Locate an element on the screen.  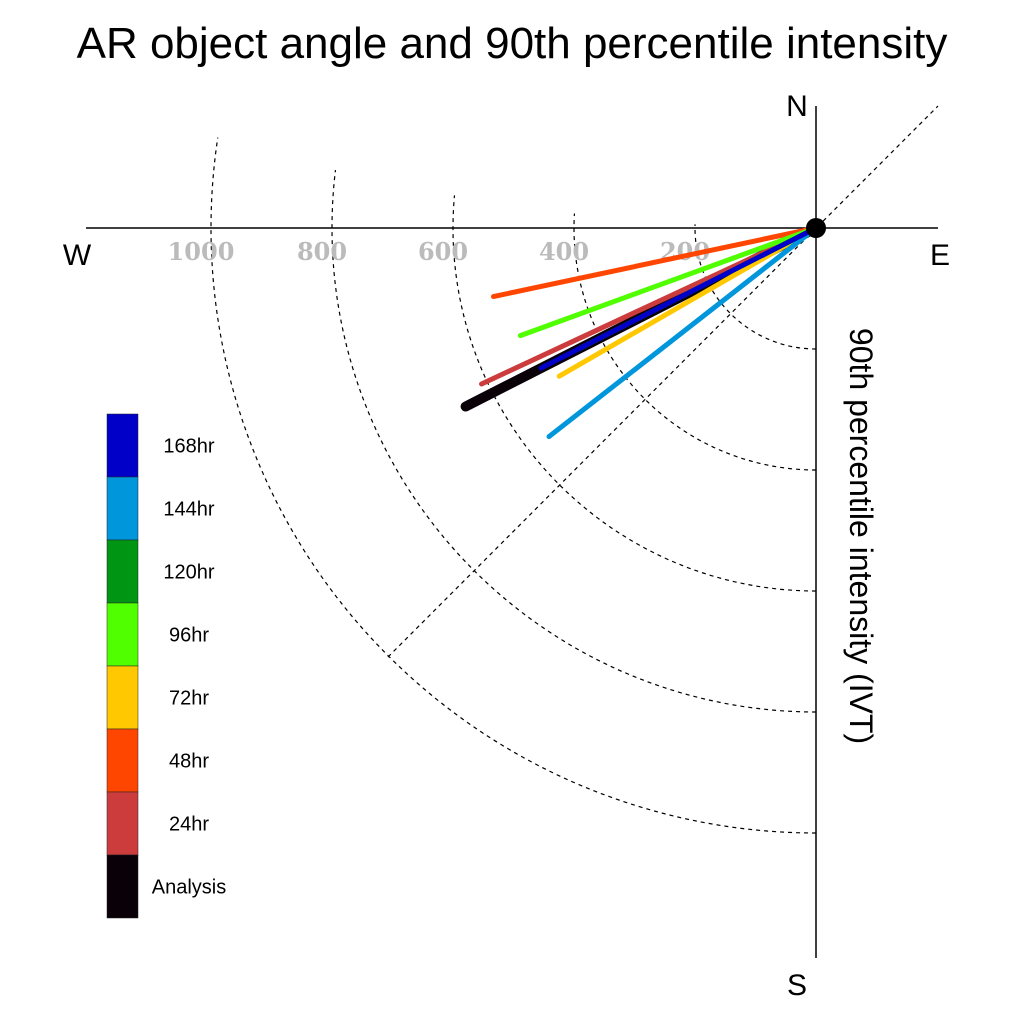
west-label: W is located at coordinates (77, 255).